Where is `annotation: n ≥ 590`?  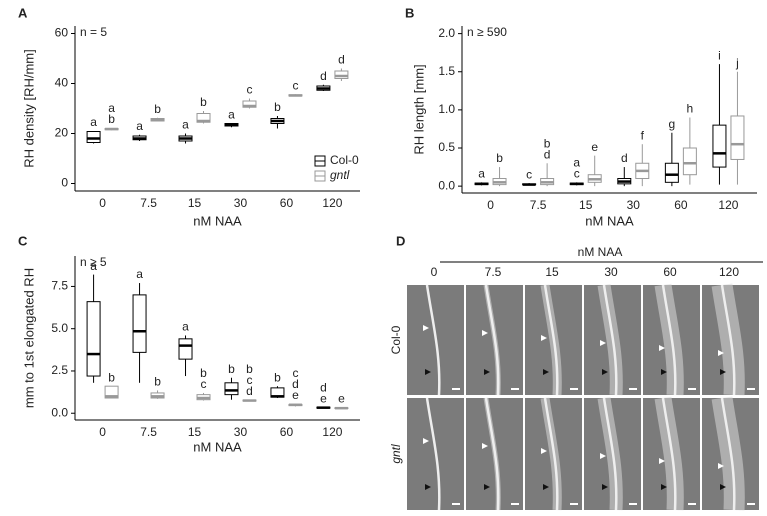
annotation: n ≥ 590 is located at coordinates (487, 32).